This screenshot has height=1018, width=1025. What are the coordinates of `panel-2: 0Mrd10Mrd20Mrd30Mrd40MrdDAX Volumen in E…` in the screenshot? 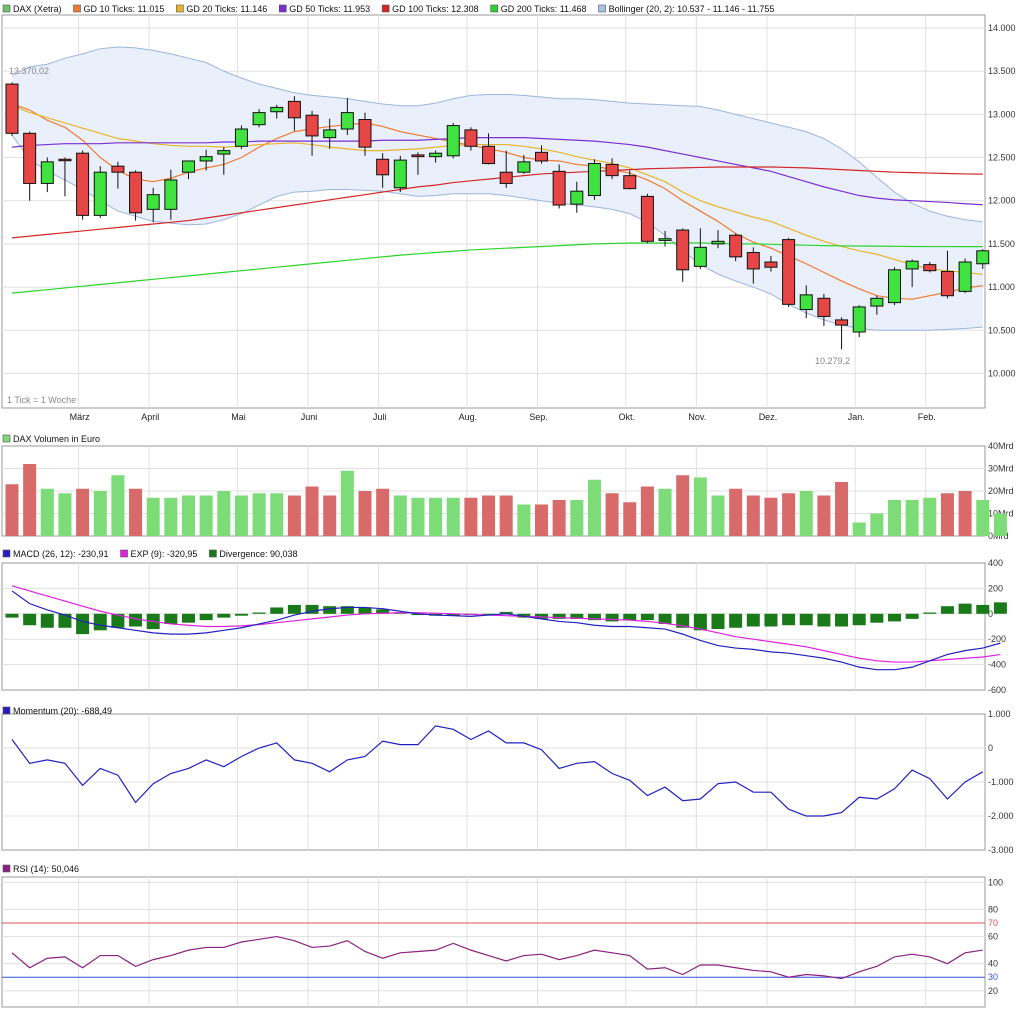 It's located at (507, 487).